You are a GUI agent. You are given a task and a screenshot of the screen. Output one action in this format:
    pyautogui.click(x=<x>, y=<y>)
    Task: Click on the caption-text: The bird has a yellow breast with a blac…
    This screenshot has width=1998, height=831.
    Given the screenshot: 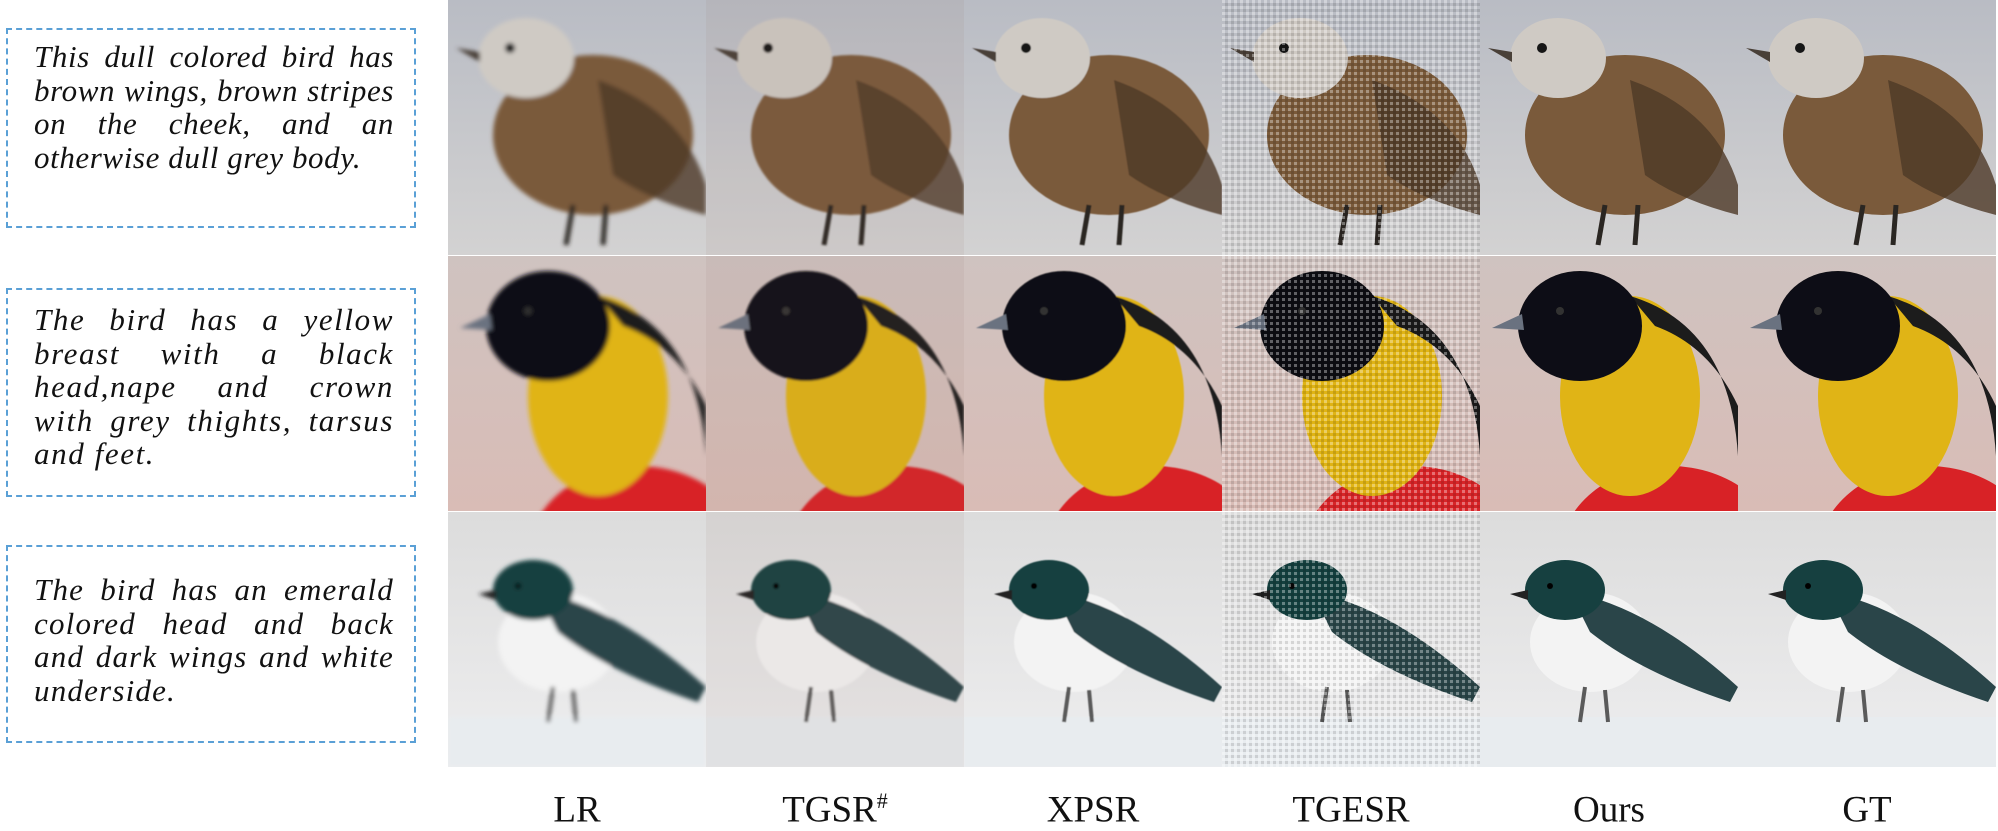 What is the action you would take?
    pyautogui.click(x=214, y=386)
    